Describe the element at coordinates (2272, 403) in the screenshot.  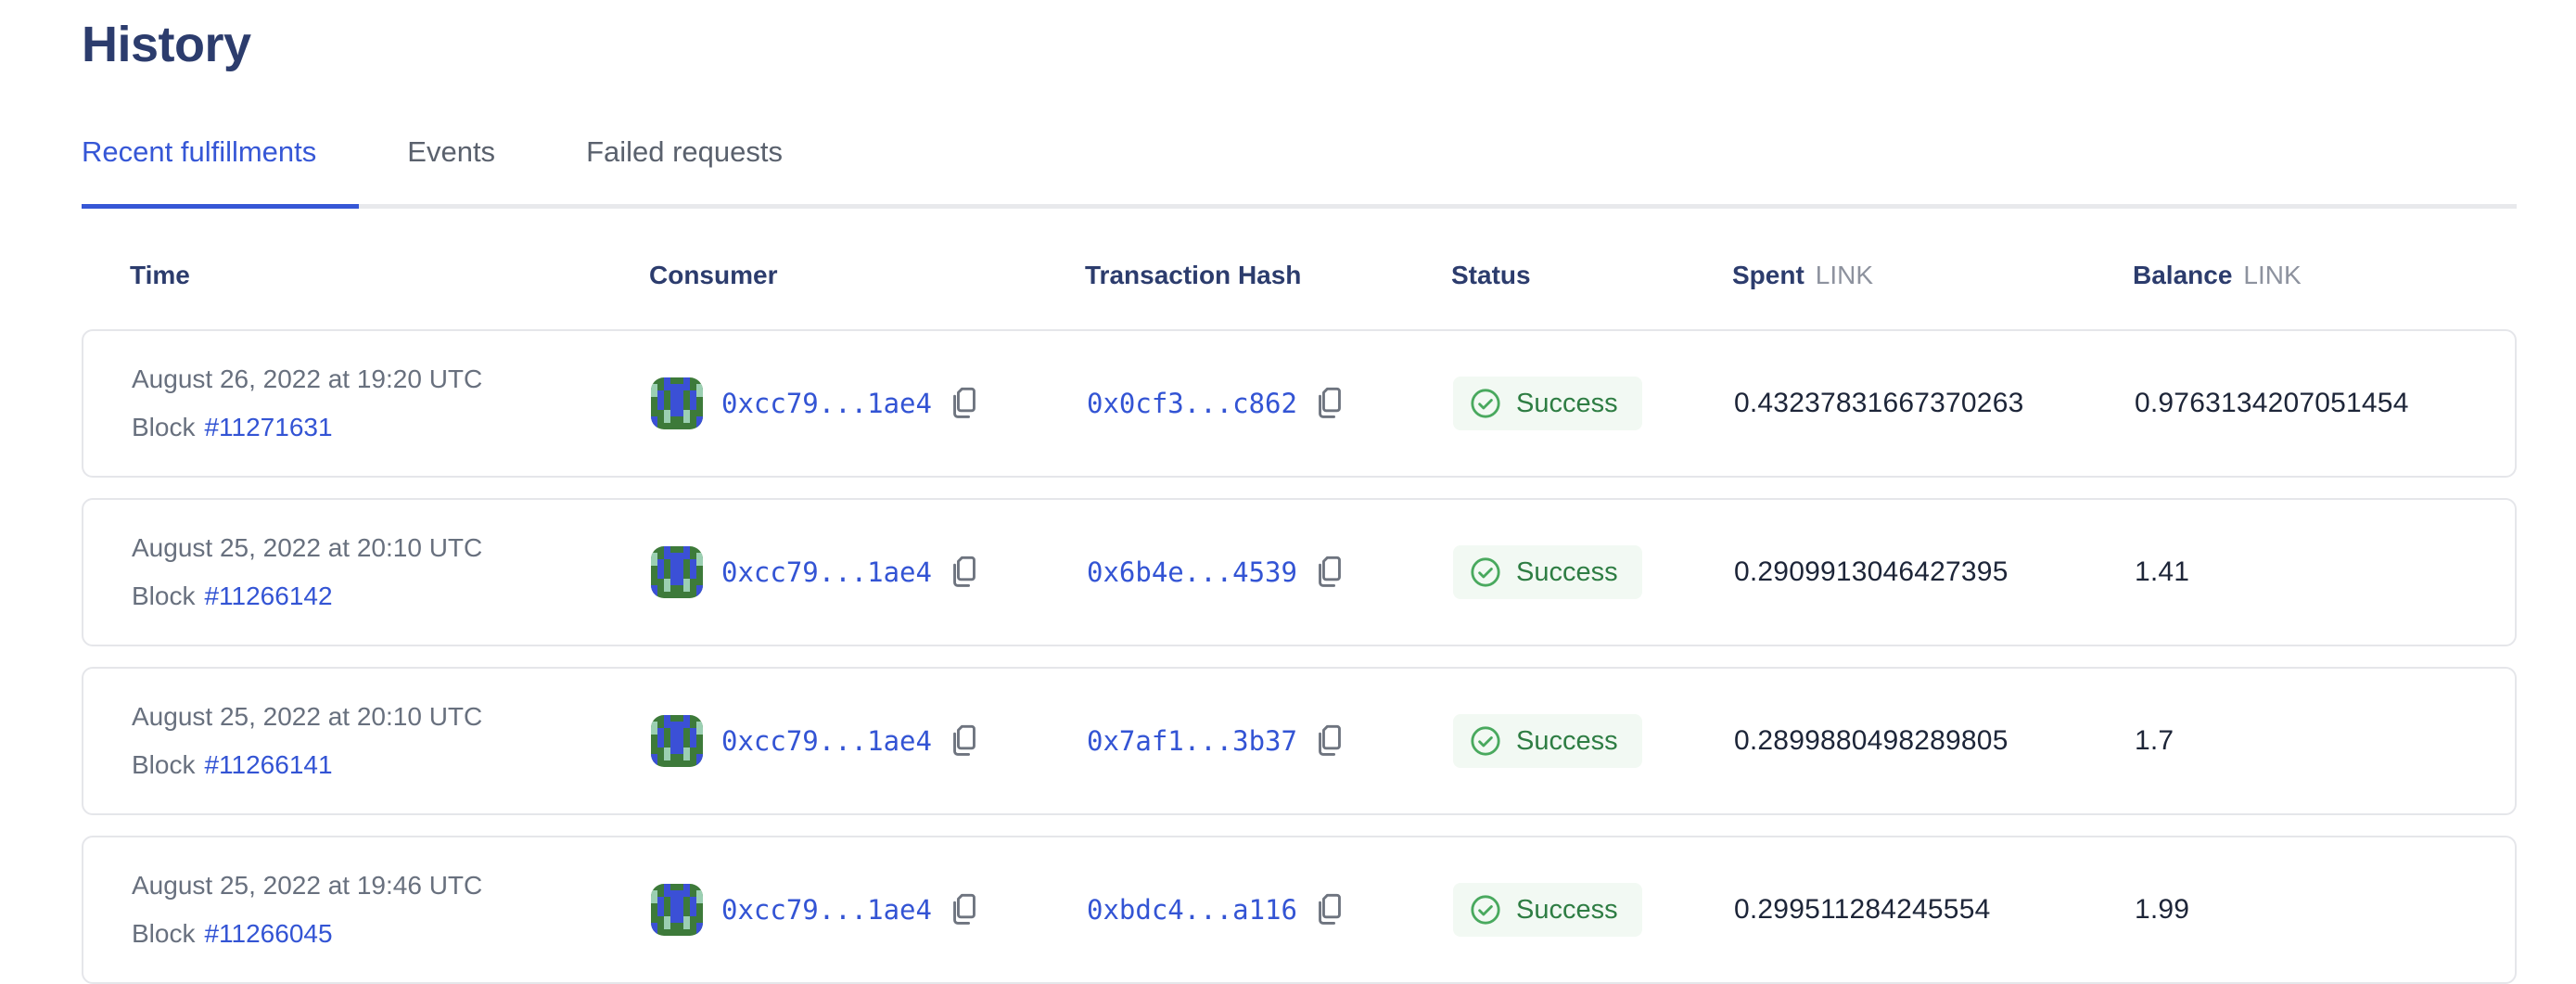
I see `balance-value: 0.9763134207051454` at that location.